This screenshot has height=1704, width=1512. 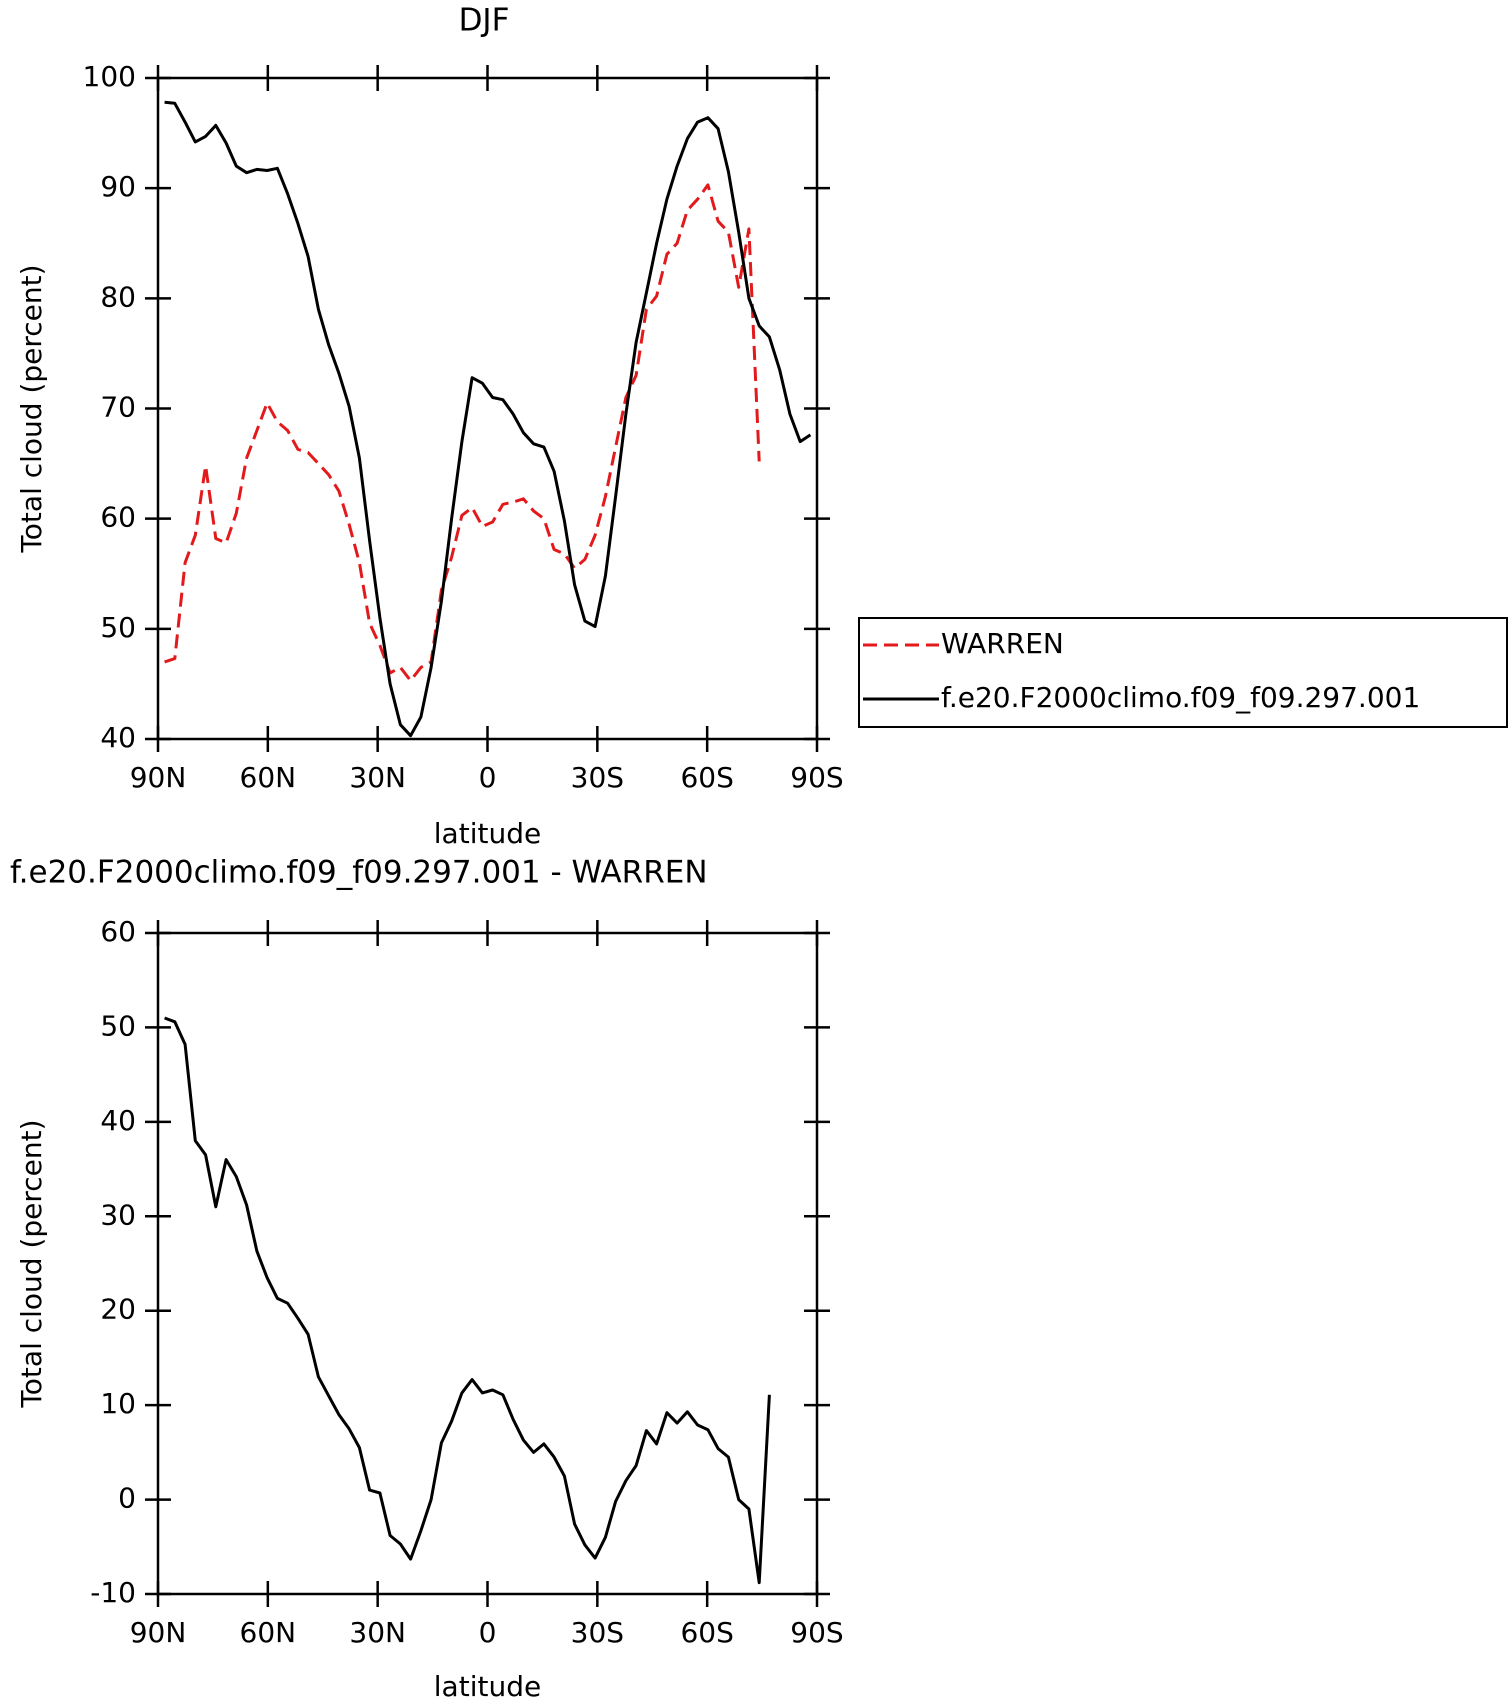 What do you see at coordinates (113, 1592) in the screenshot?
I see `y-tick-label: -10` at bounding box center [113, 1592].